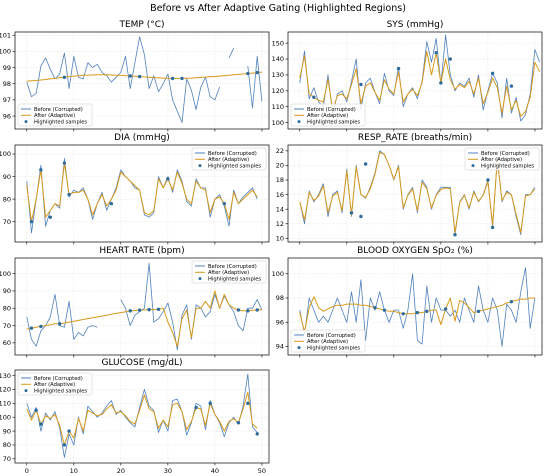 This screenshot has width=550, height=476. What do you see at coordinates (141, 25) in the screenshot?
I see `chart-title: TEMP (°C)` at bounding box center [141, 25].